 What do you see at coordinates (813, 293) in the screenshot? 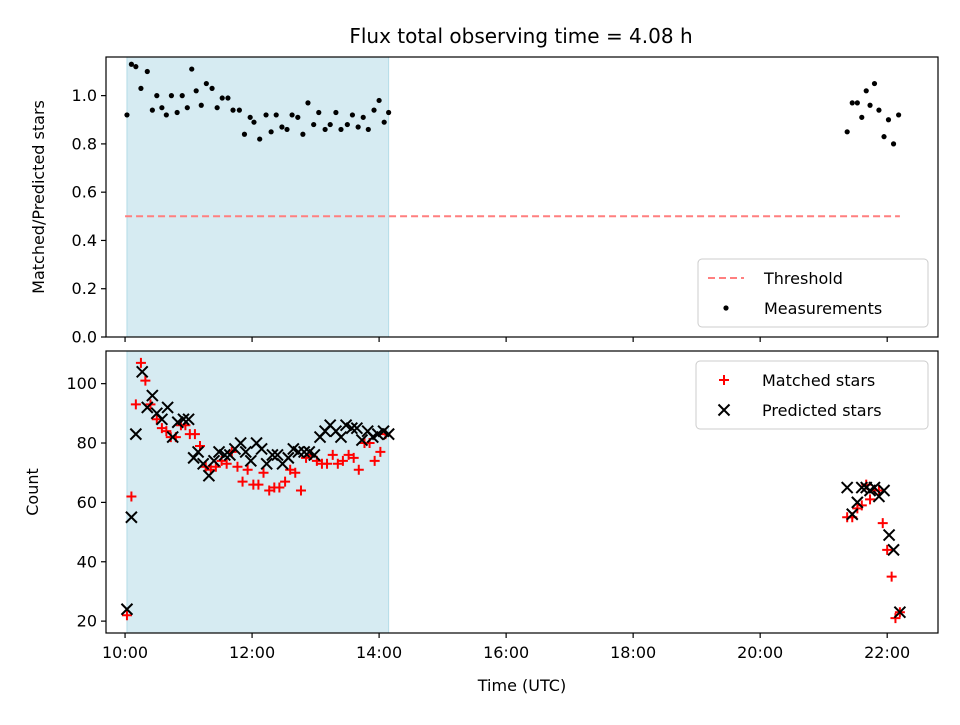
I see `top-legend: Threshold Measurements` at bounding box center [813, 293].